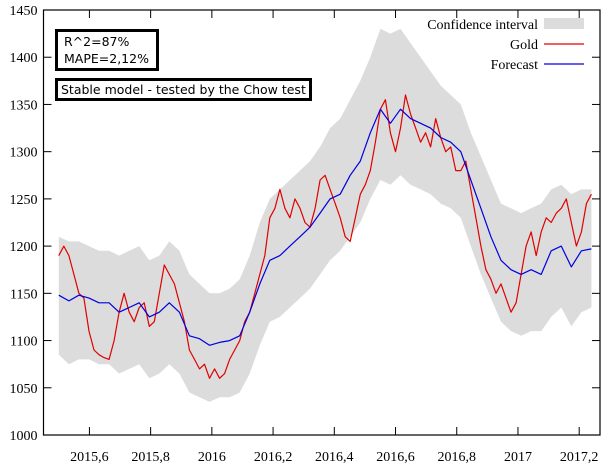 The width and height of the screenshot is (606, 470). What do you see at coordinates (518, 457) in the screenshot?
I see `x-tick-label: 2017` at bounding box center [518, 457].